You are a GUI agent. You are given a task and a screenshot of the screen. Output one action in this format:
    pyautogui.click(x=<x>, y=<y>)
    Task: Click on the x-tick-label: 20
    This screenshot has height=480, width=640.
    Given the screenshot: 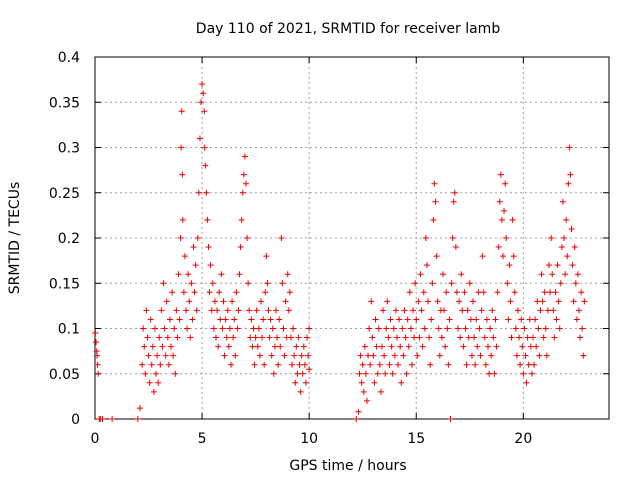 What is the action you would take?
    pyautogui.click(x=523, y=439)
    